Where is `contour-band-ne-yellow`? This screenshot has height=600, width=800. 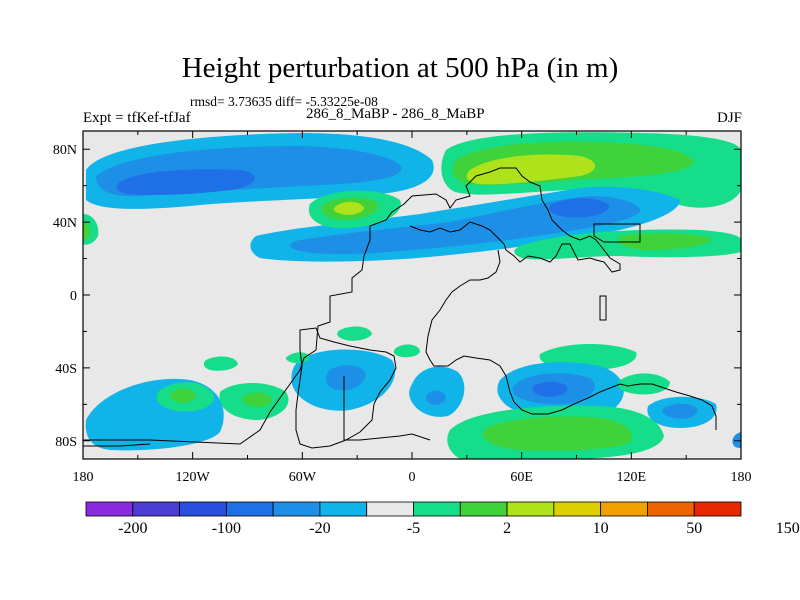 contour-band-ne-yellow is located at coordinates (530, 169).